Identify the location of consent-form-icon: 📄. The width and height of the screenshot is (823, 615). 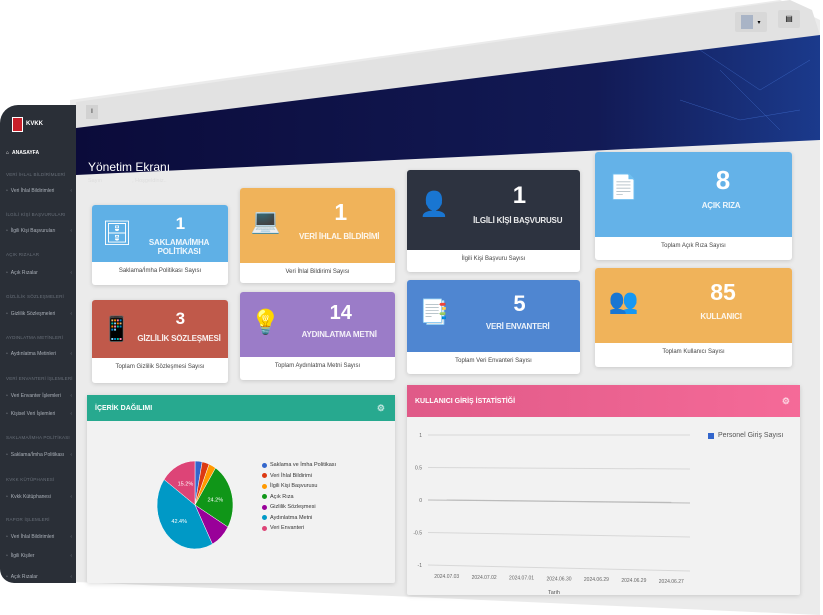
(623, 188).